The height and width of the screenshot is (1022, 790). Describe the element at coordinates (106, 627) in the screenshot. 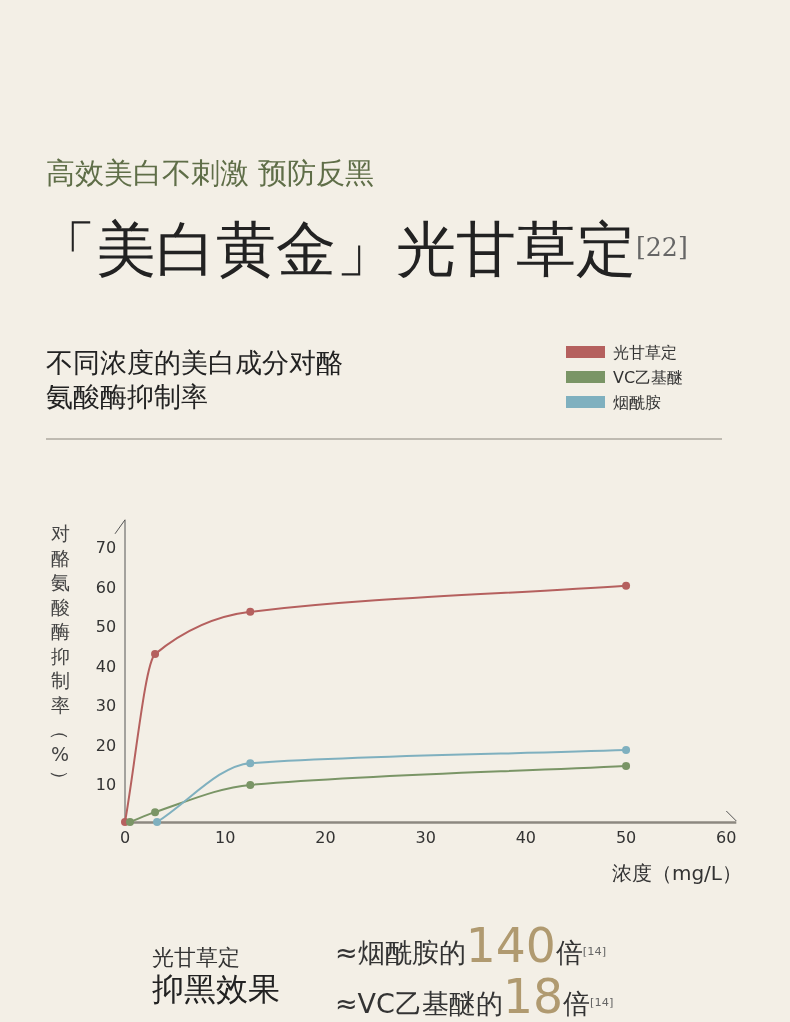

I see `y-tick-label: 50` at that location.